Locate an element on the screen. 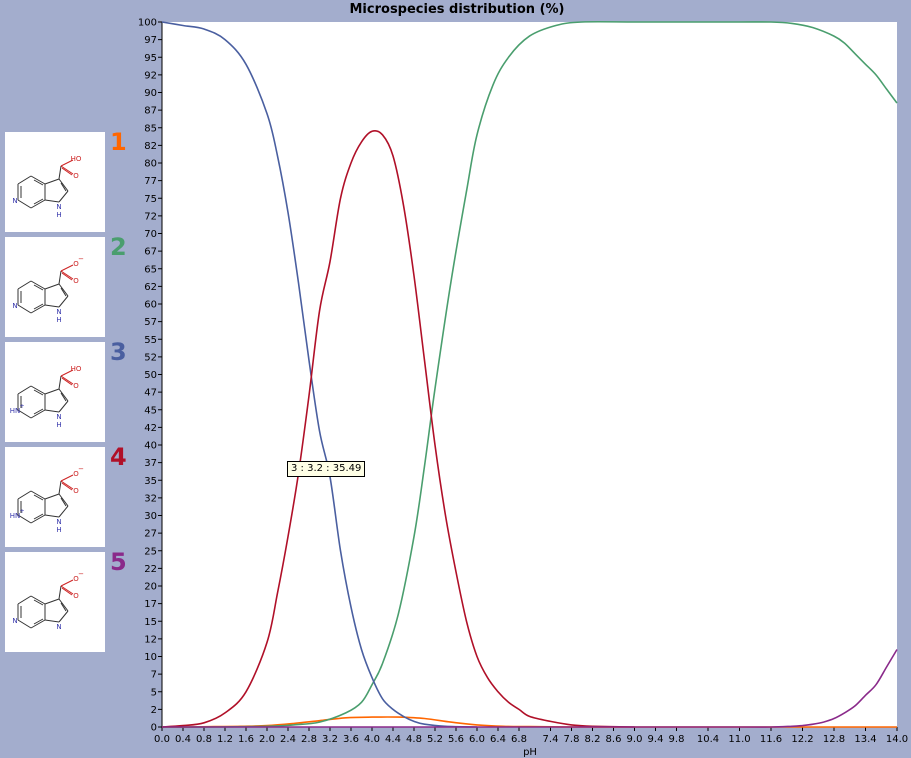  molecule-icon: O−ONN is located at coordinates (48, 600).